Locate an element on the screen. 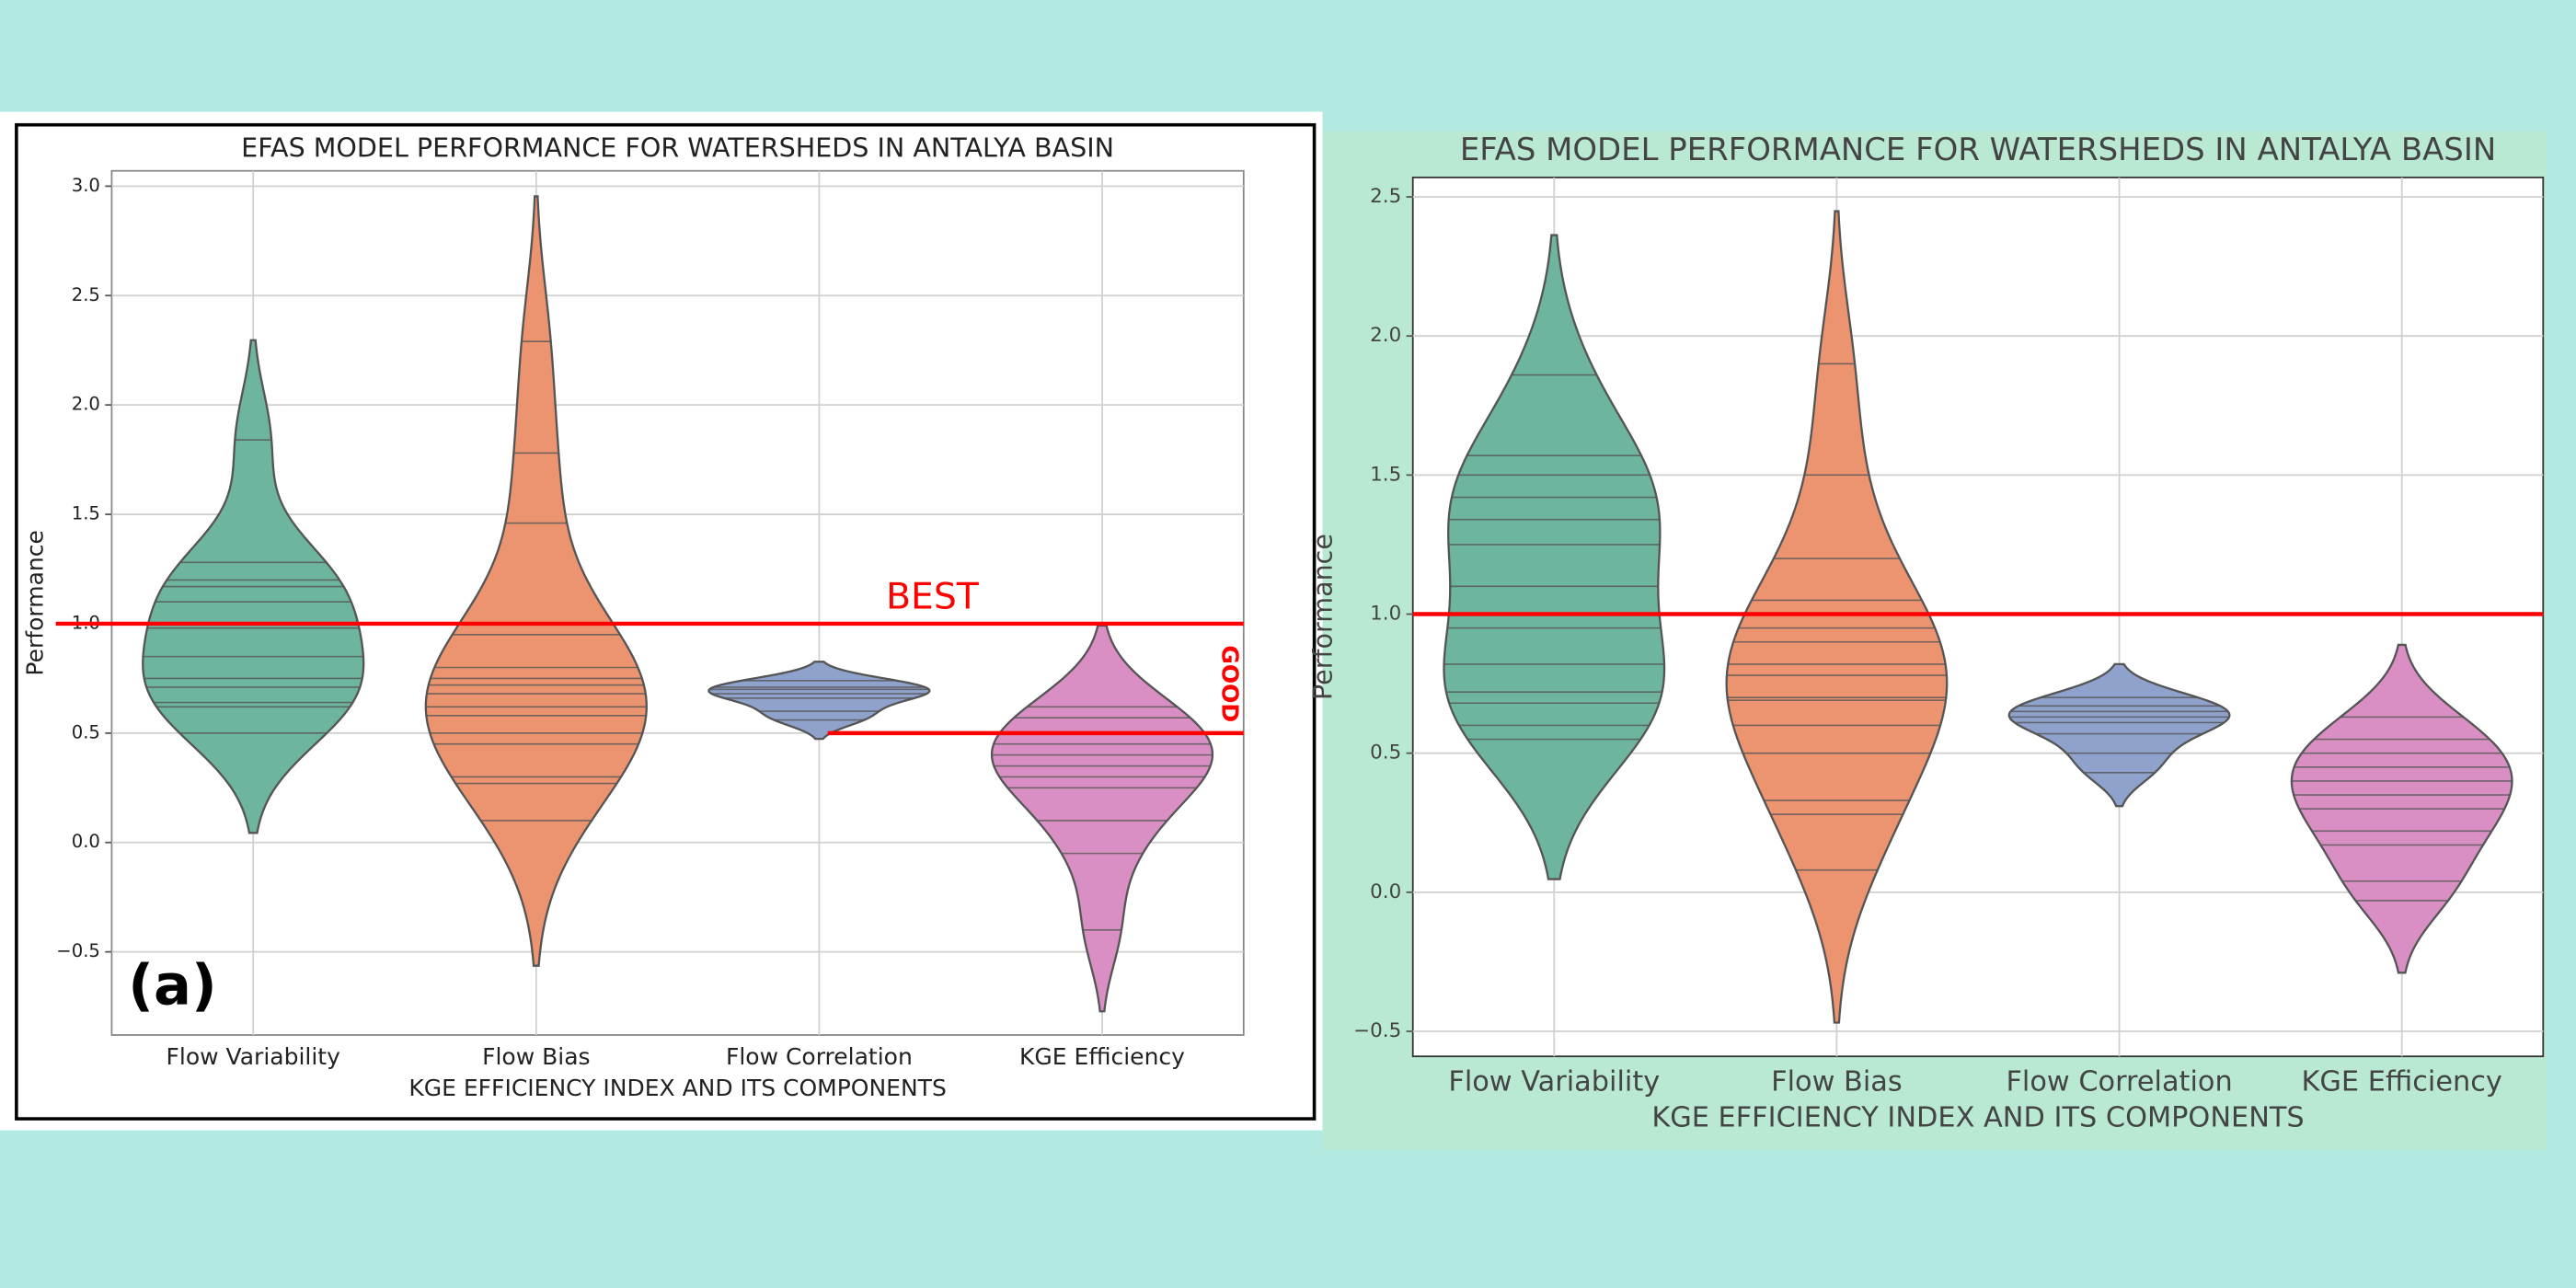 The width and height of the screenshot is (2576, 1288). reference-label: BEST is located at coordinates (933, 597).